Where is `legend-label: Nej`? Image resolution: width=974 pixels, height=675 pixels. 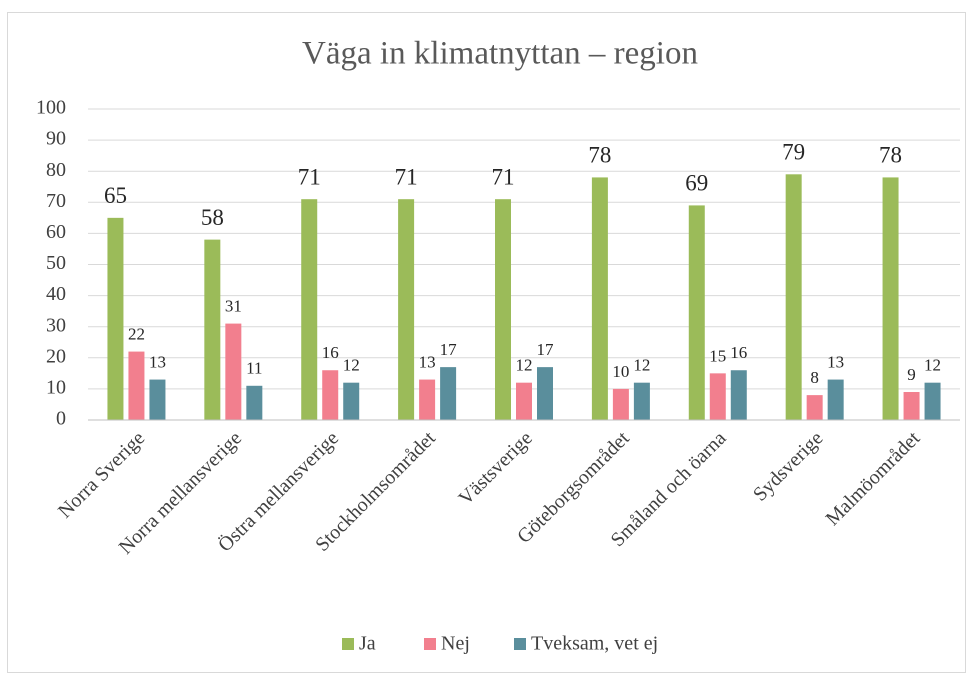 legend-label: Nej is located at coordinates (455, 644).